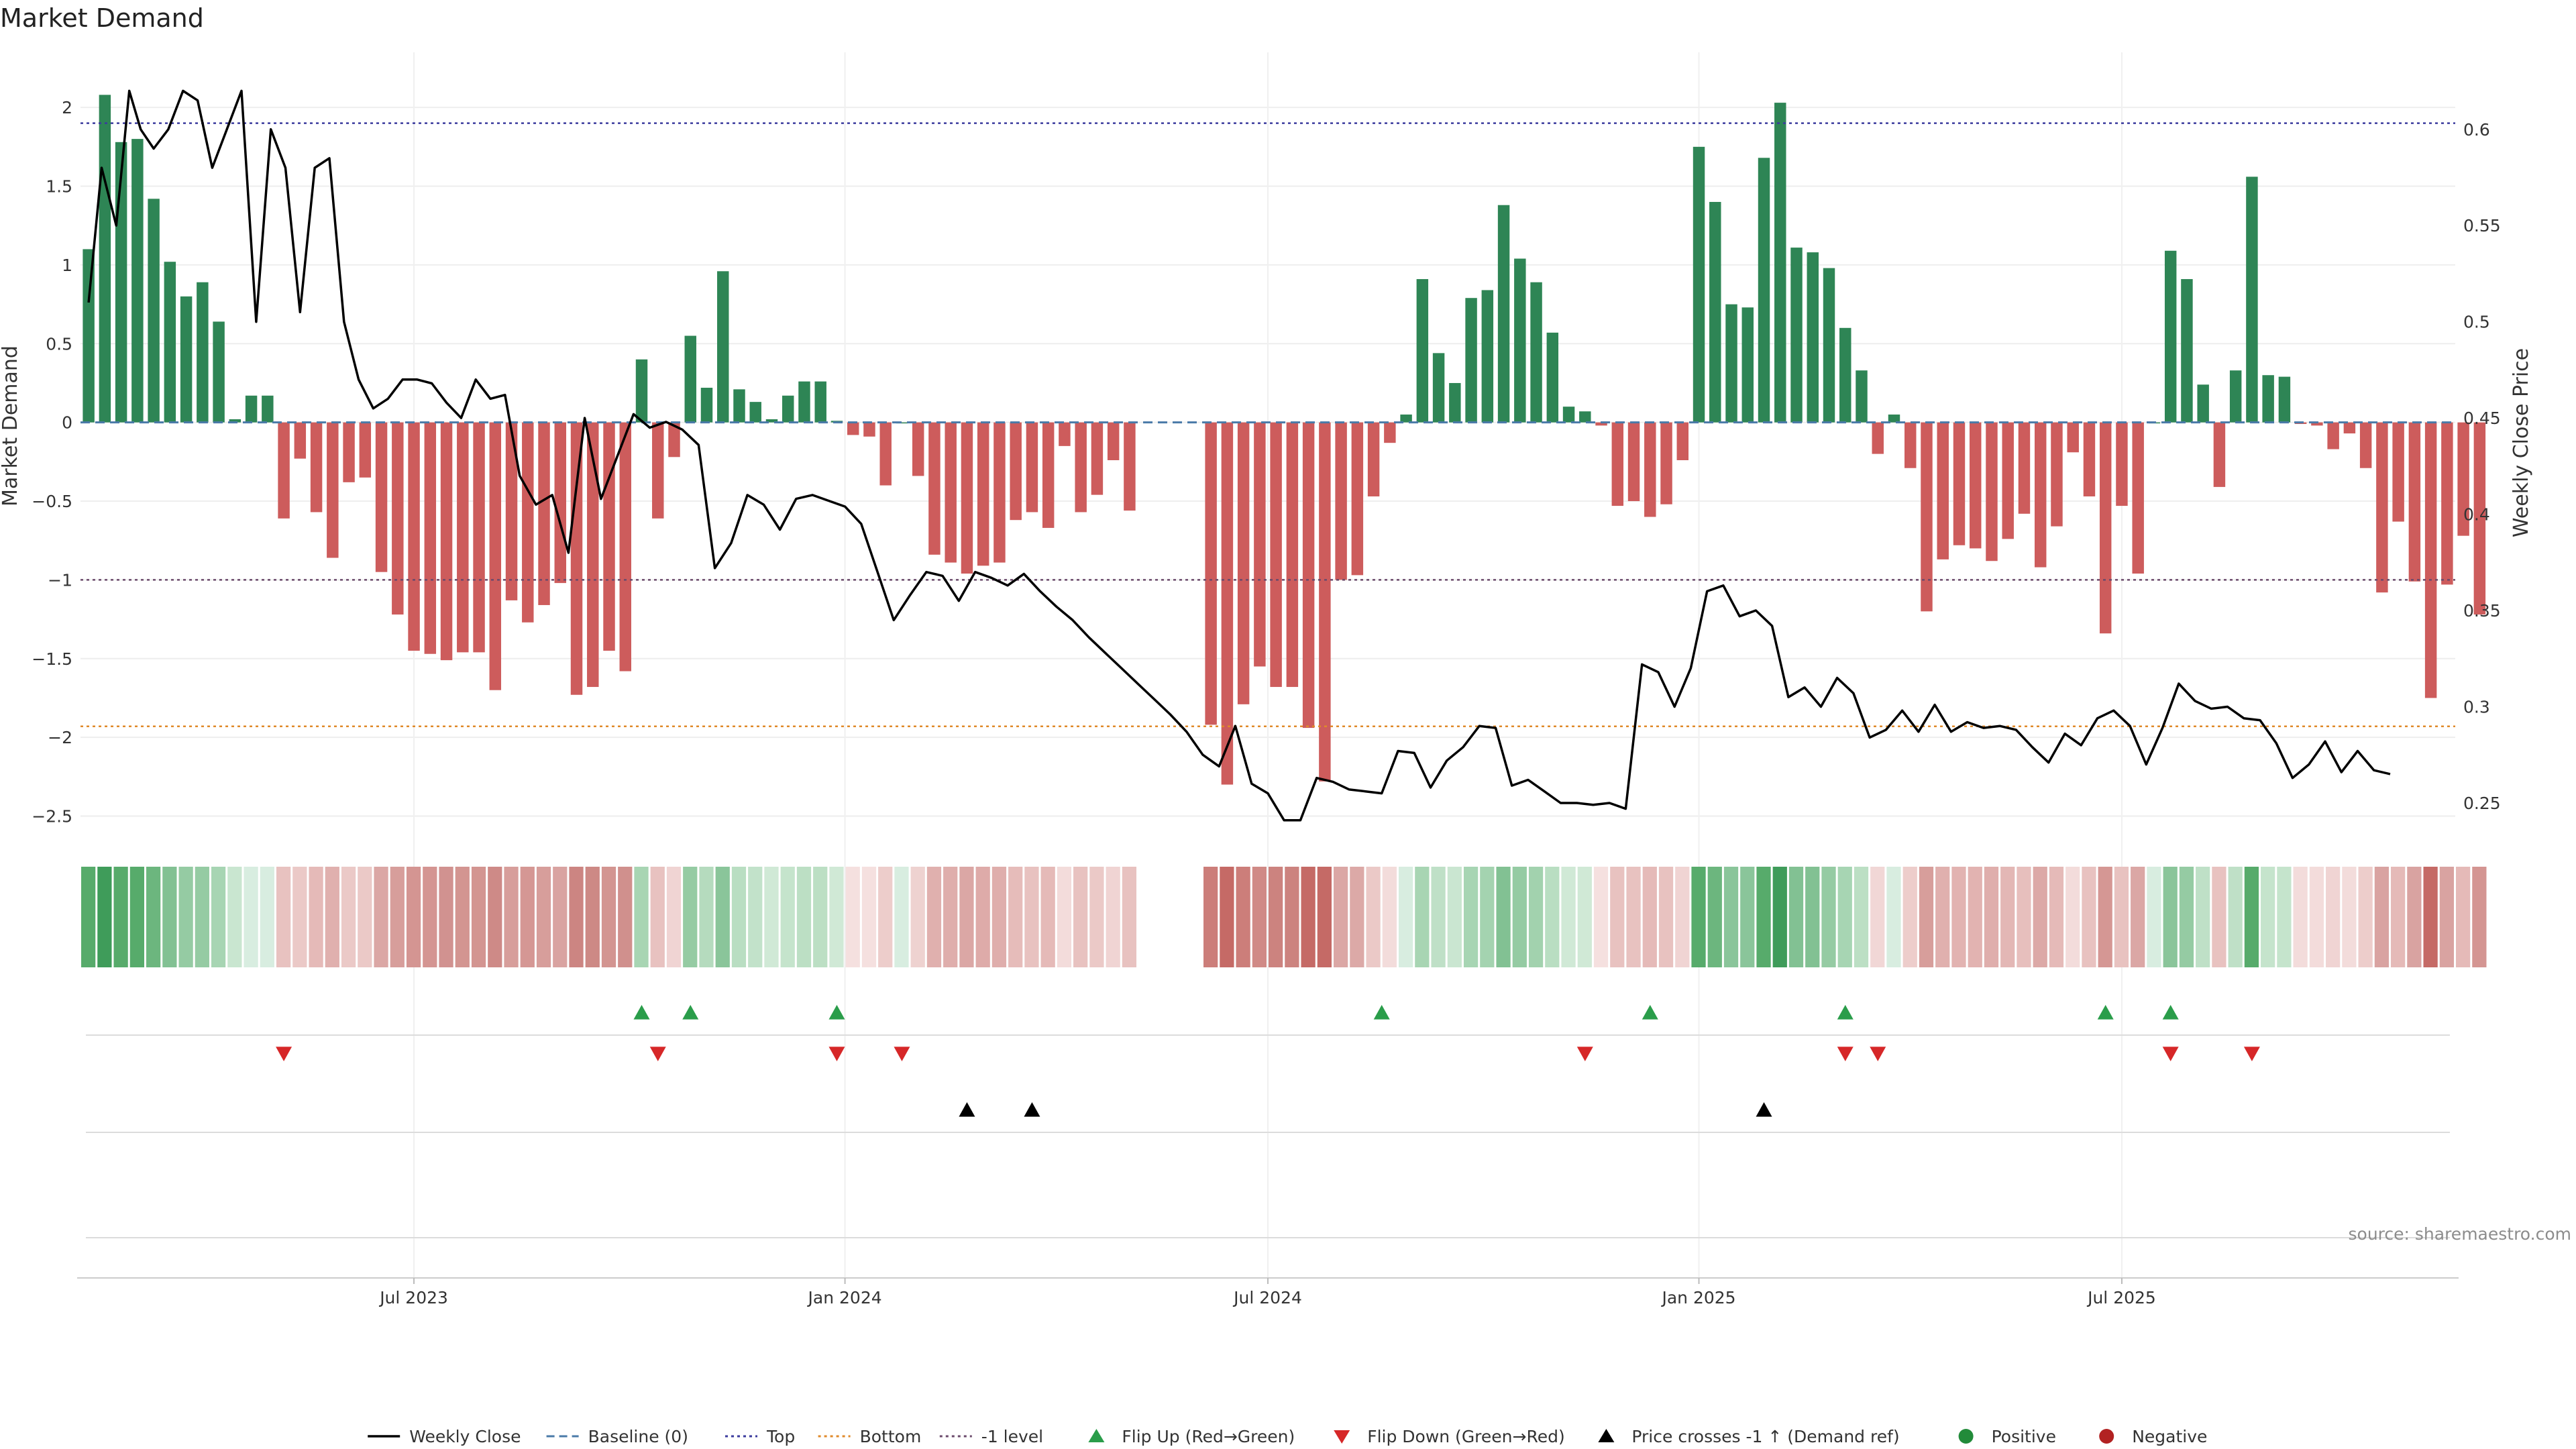 The width and height of the screenshot is (2576, 1449). Describe the element at coordinates (2476, 130) in the screenshot. I see `y2-tick-label: 0.6` at that location.